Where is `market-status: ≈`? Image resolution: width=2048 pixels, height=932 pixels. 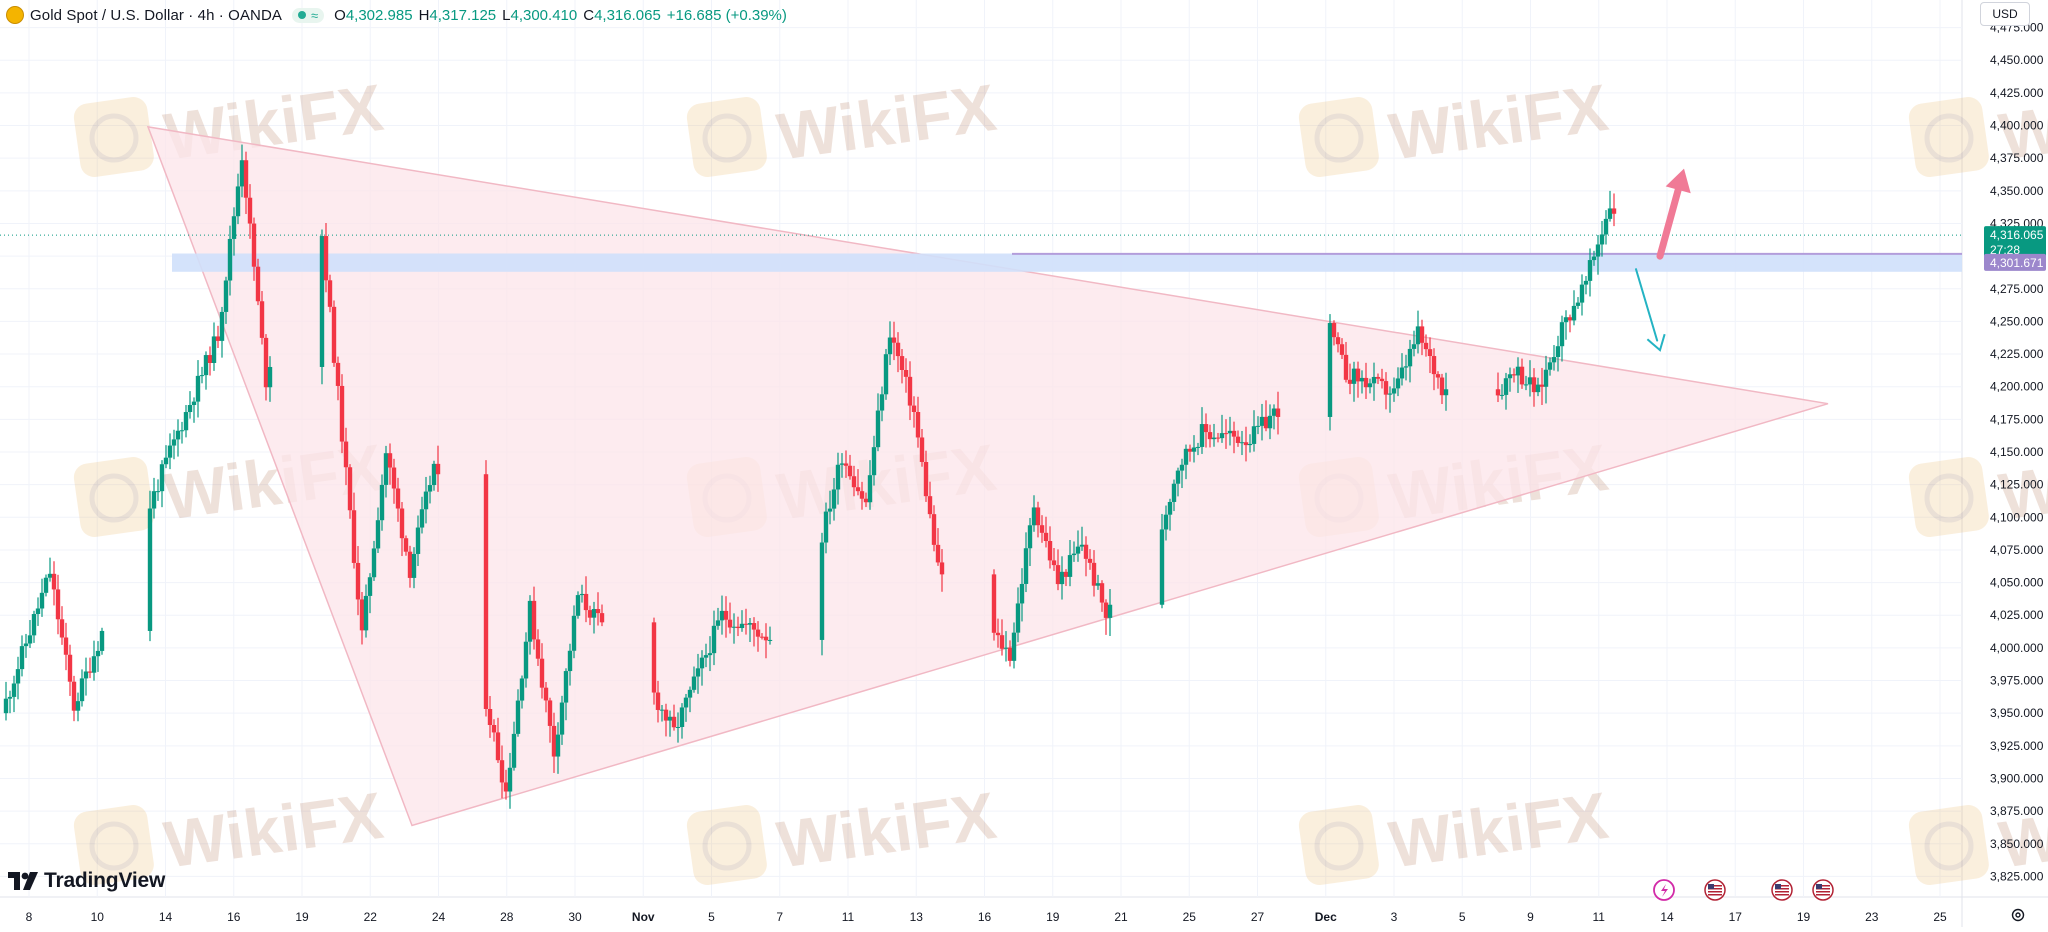 market-status: ≈ is located at coordinates (308, 15).